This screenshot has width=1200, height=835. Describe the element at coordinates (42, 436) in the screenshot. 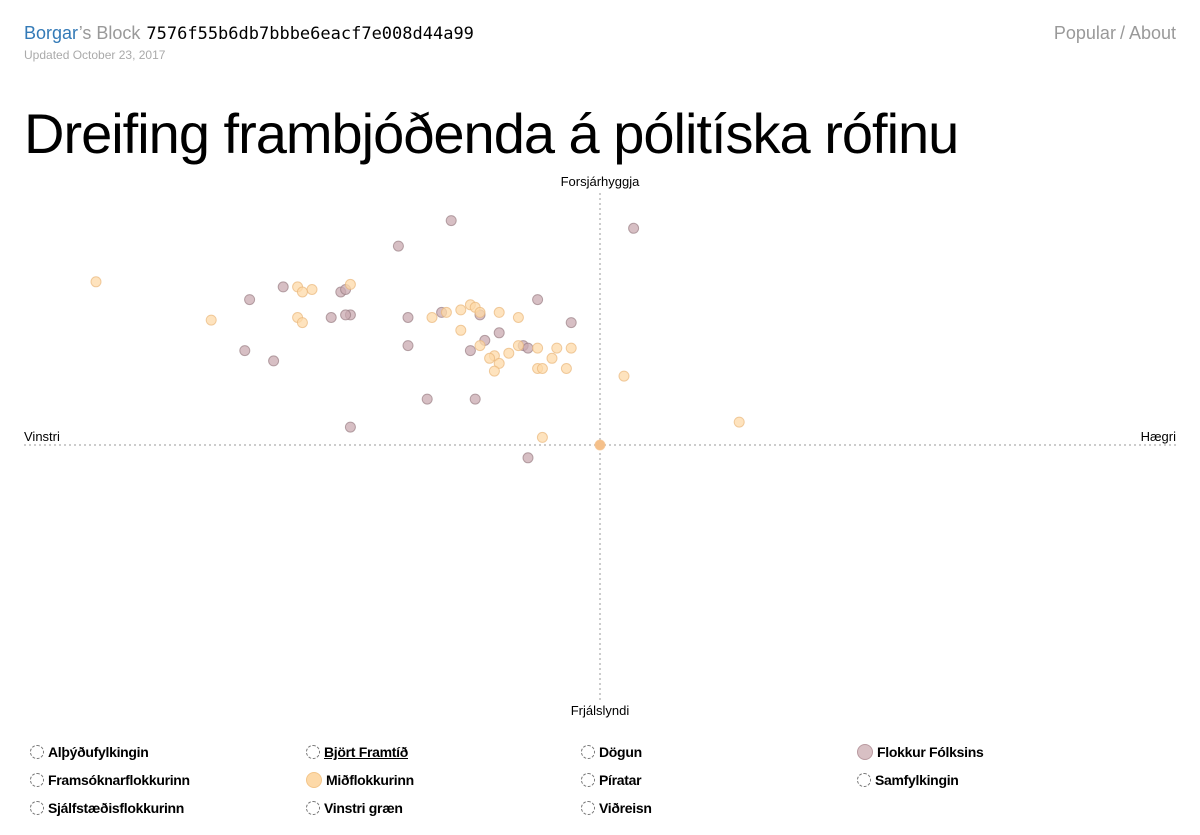

I see `axis-label-left: Vinstri` at that location.